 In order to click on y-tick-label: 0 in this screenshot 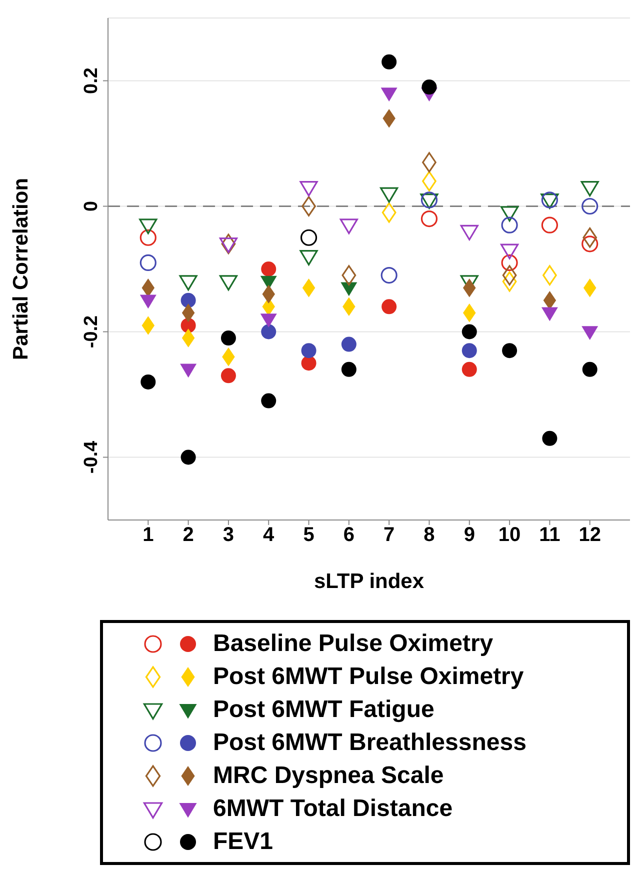, I will do `click(91, 206)`.